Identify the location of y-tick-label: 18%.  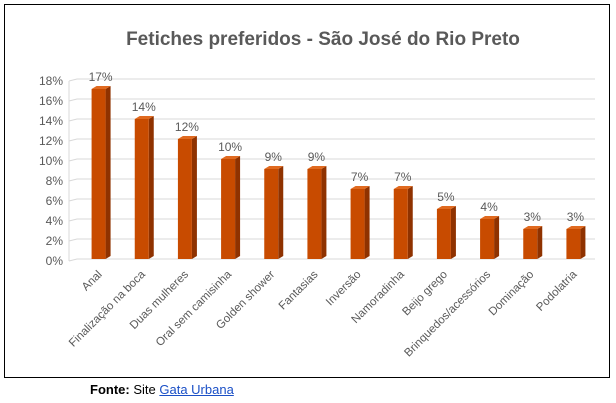
(51, 81).